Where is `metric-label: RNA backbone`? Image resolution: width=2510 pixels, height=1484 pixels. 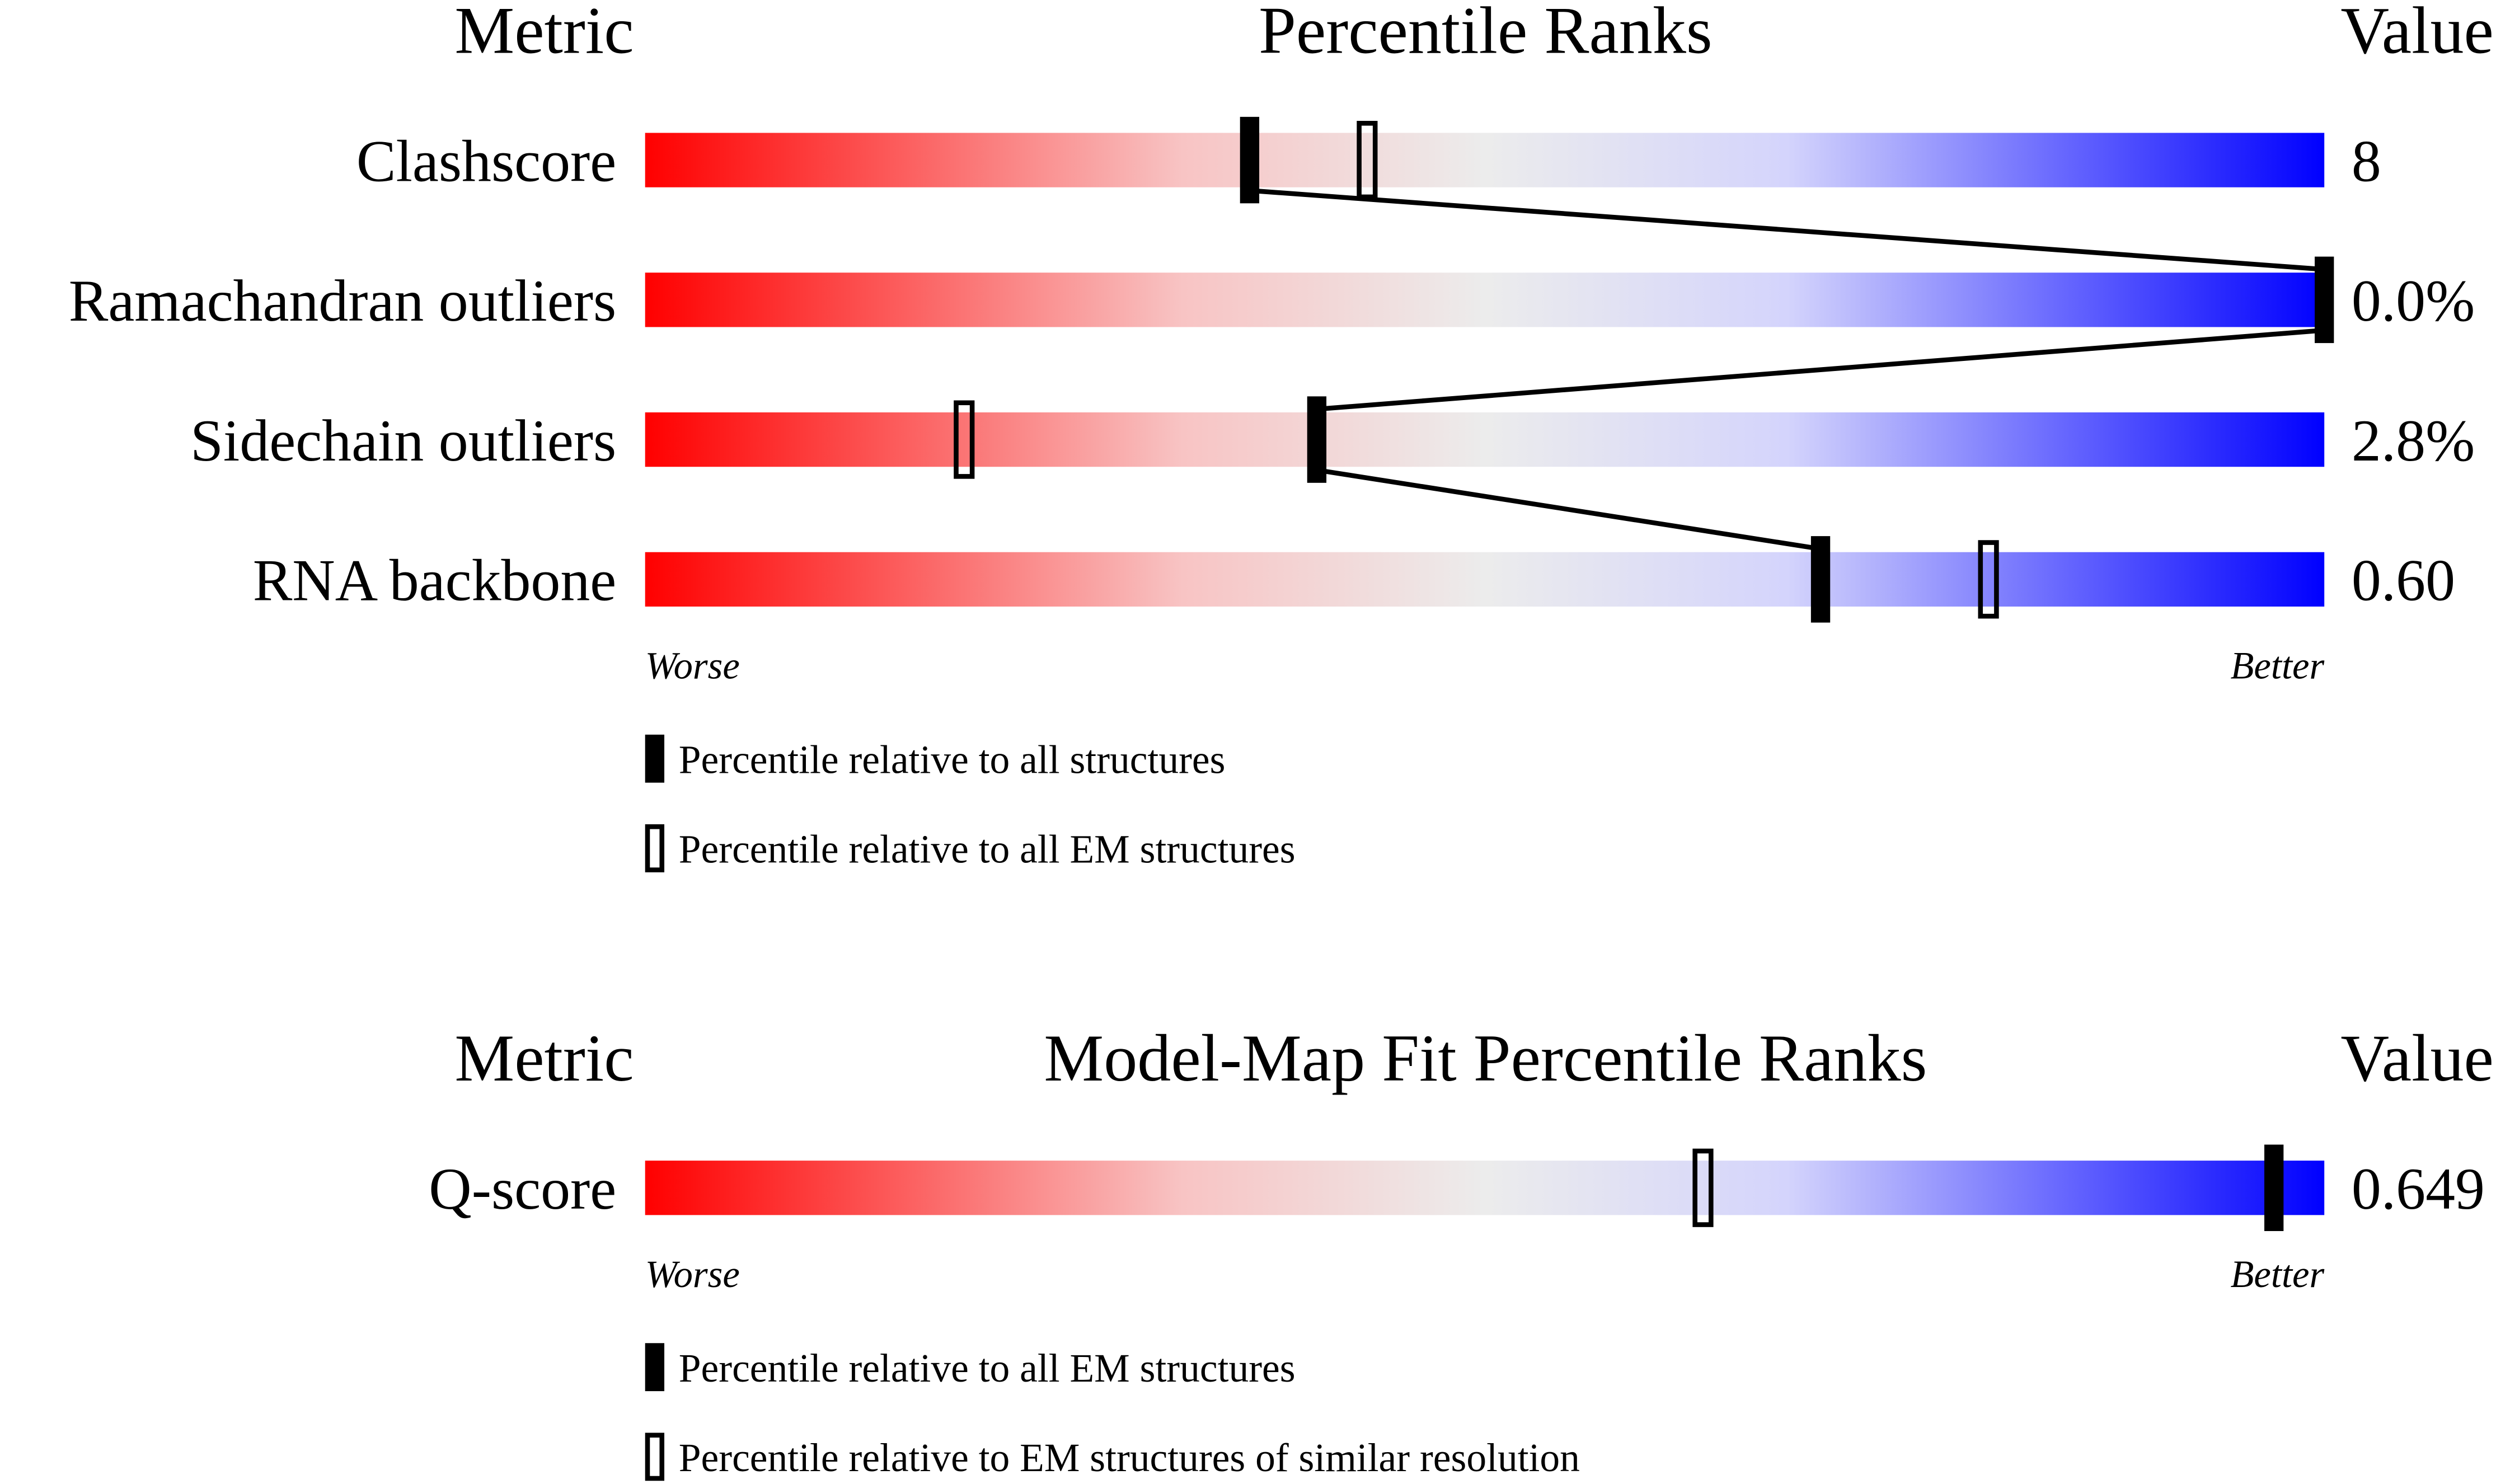 metric-label: RNA backbone is located at coordinates (434, 580).